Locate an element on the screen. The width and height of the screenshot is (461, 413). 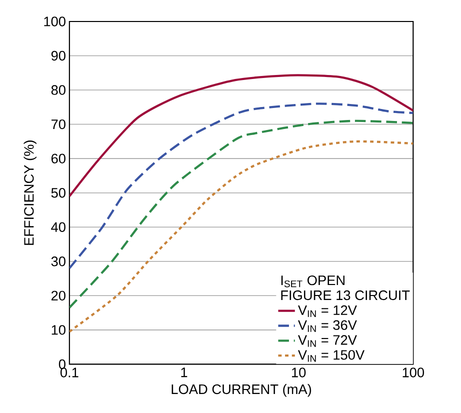
y-tick-label: 40 is located at coordinates (58, 227).